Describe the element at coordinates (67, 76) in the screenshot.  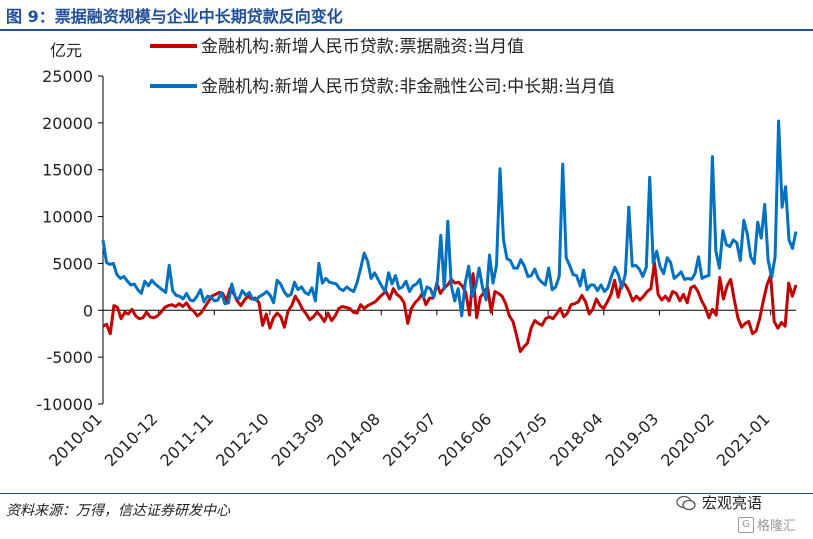
I see `y-tick-label: 25000` at that location.